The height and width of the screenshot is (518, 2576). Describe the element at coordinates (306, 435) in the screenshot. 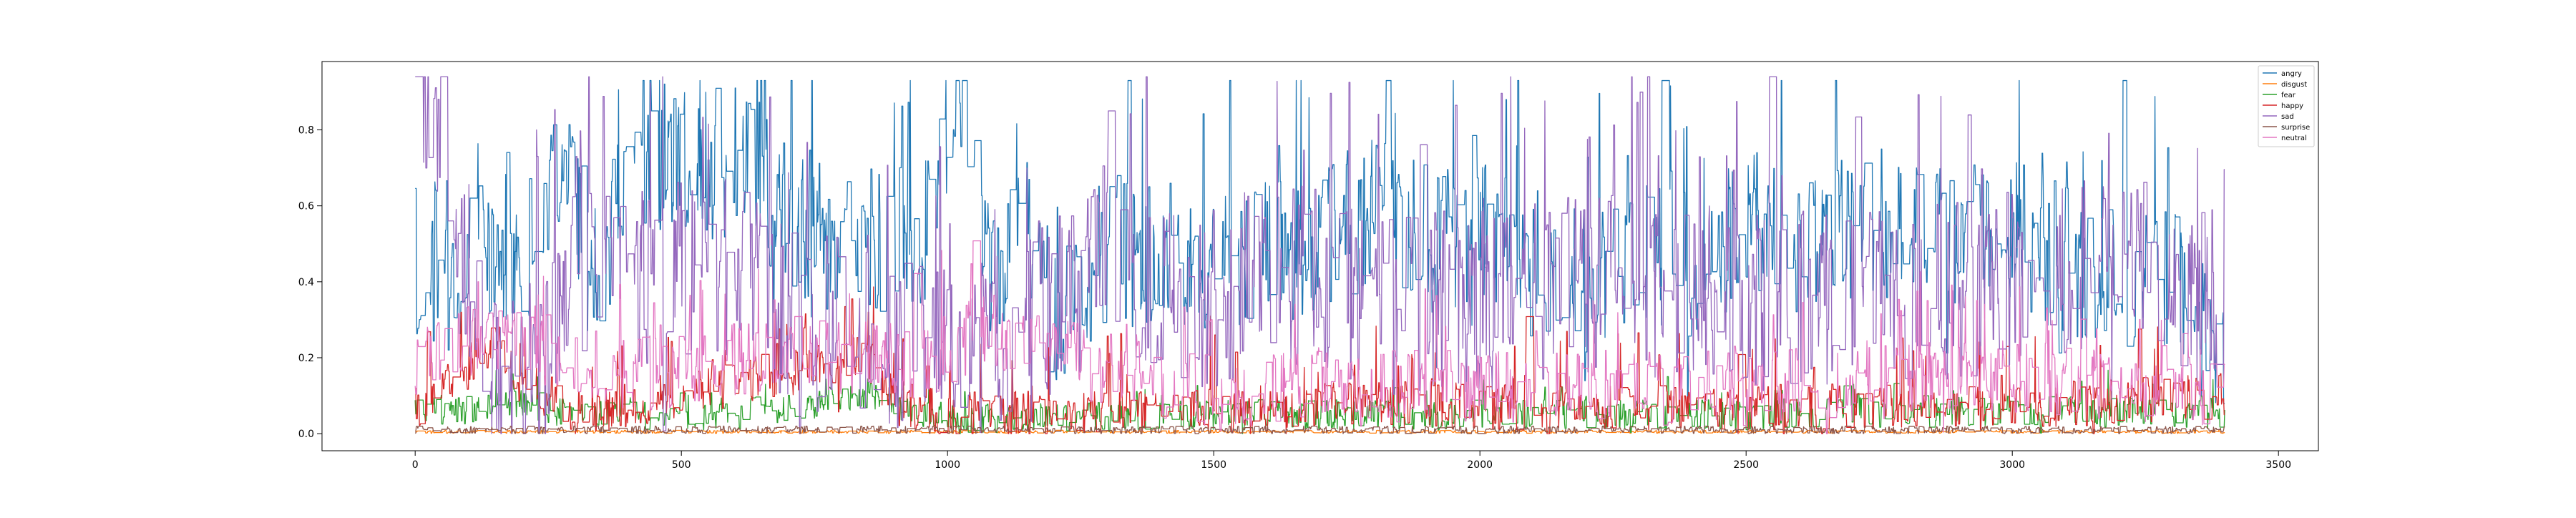

I see `y-tick-label: 0.0` at that location.